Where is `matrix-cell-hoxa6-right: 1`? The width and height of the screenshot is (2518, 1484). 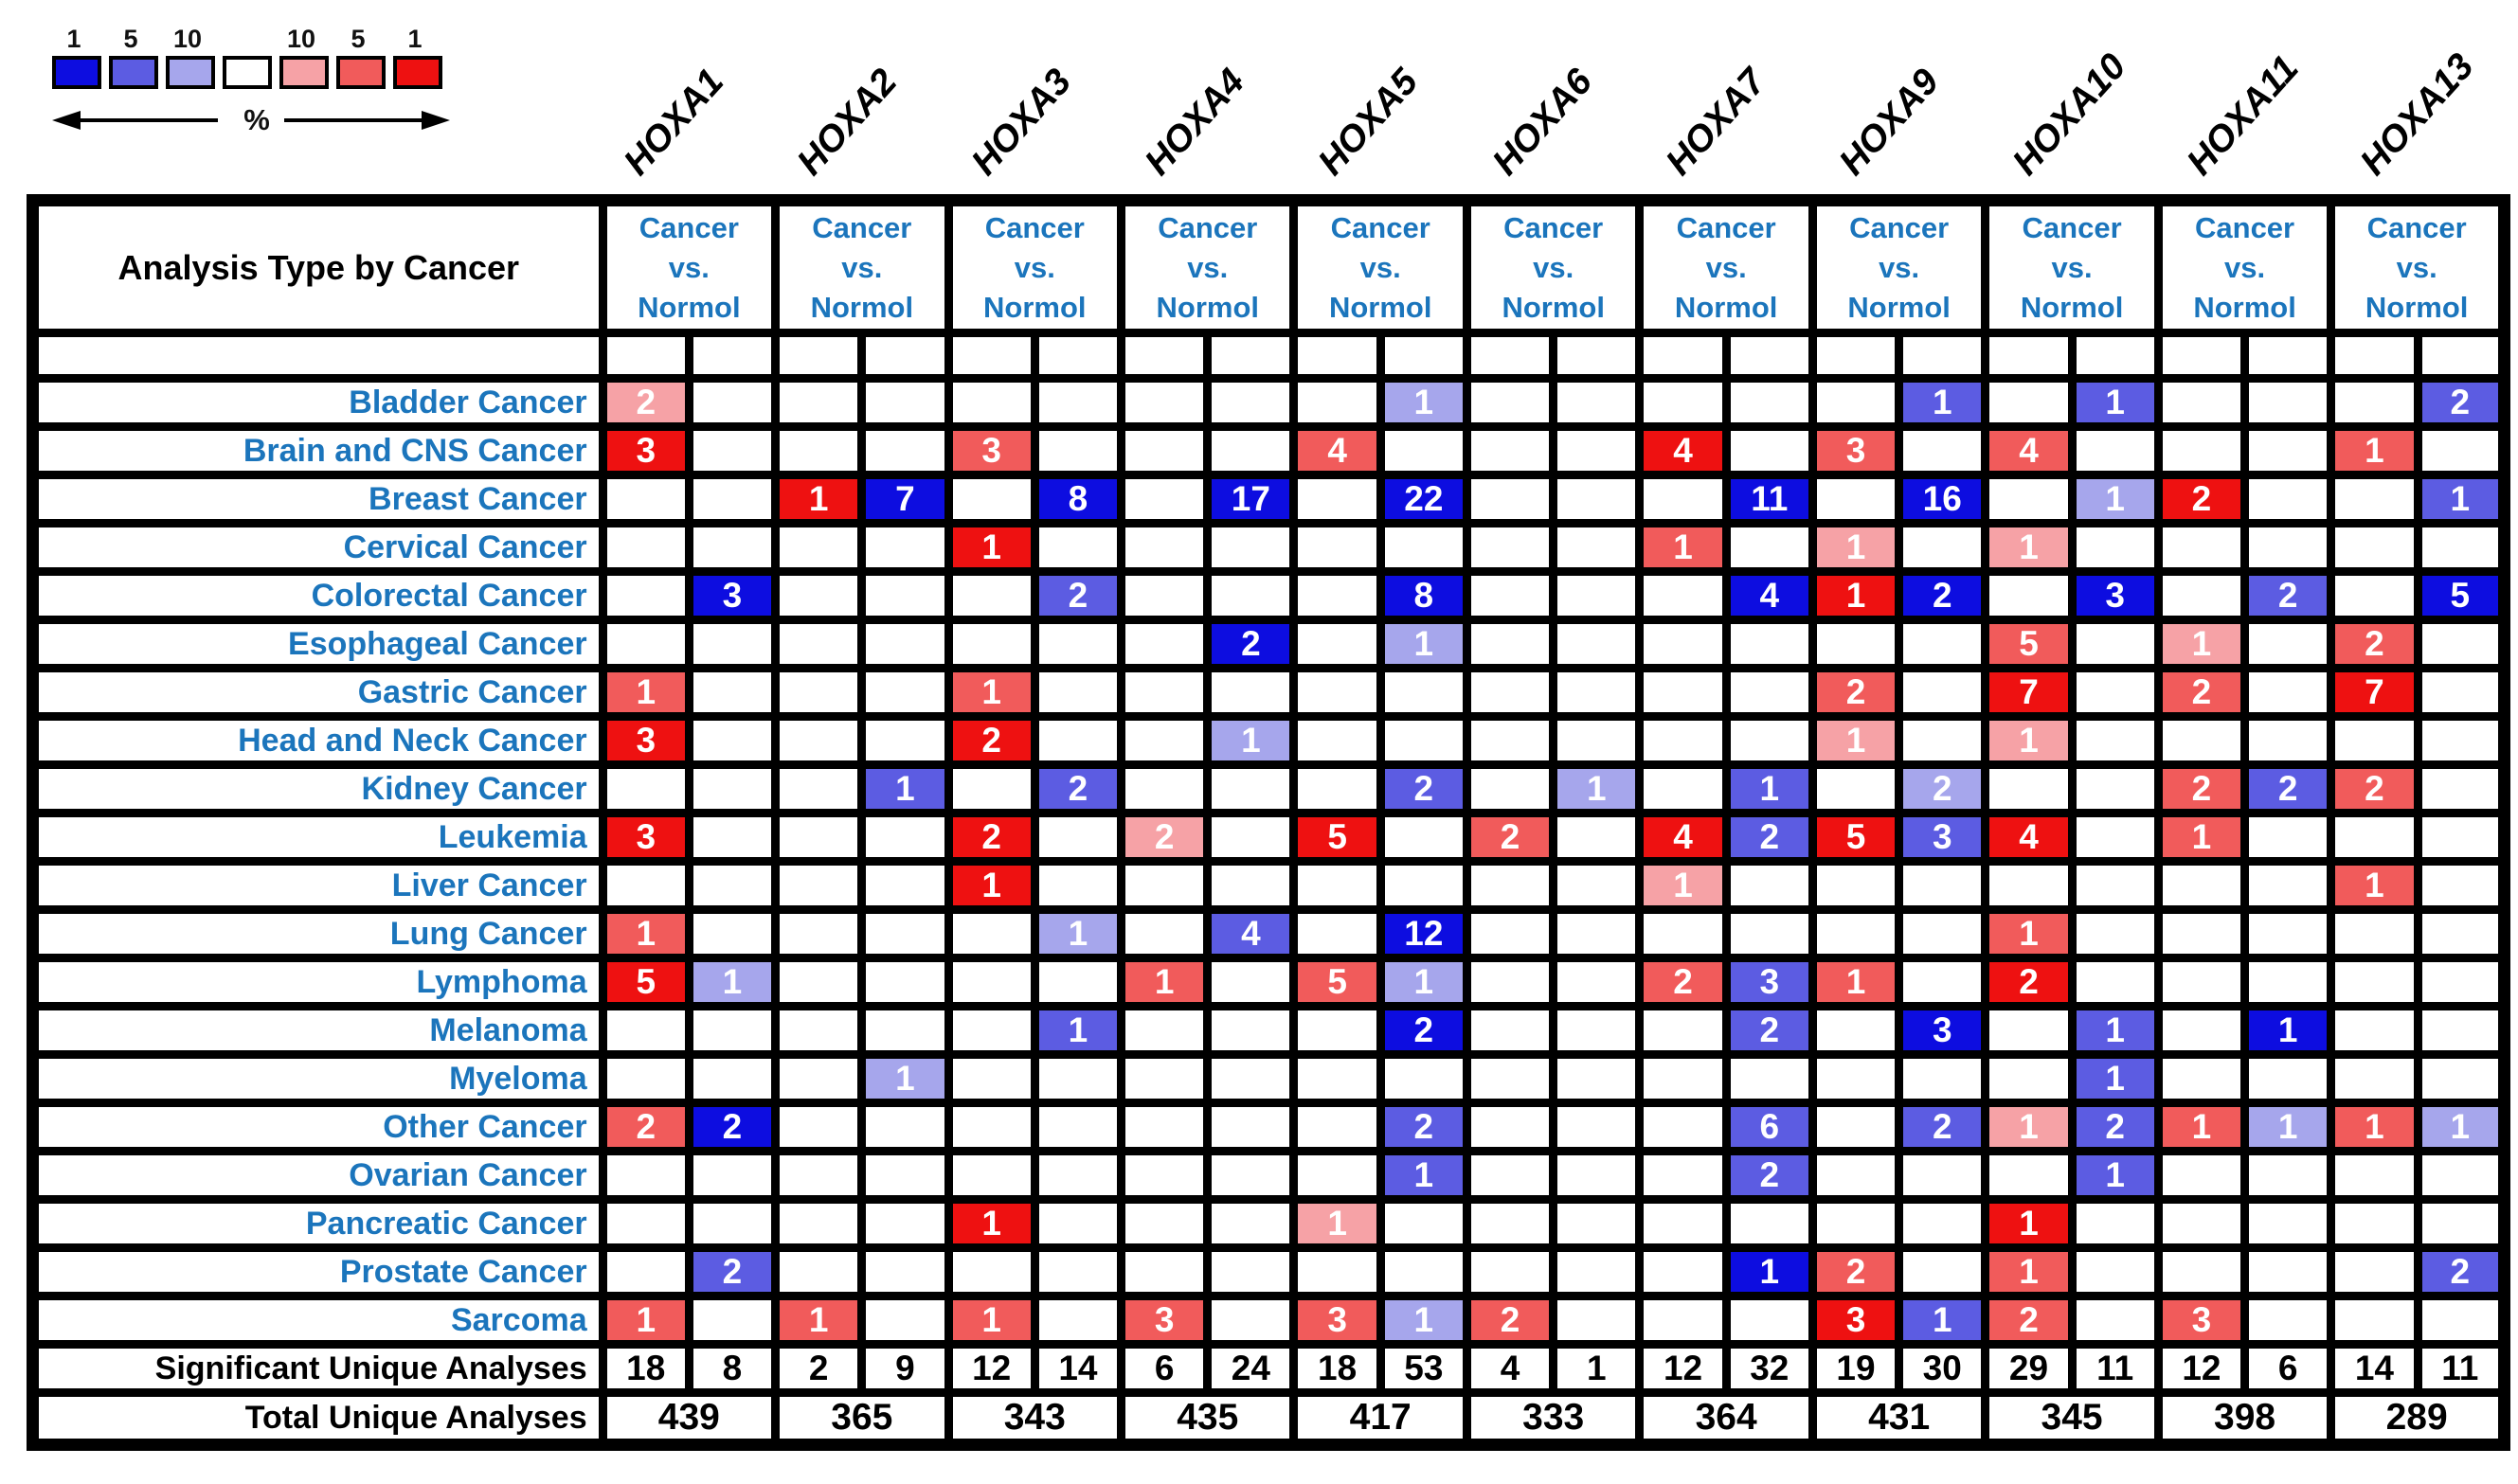
matrix-cell-hoxa6-right: 1 is located at coordinates (1597, 788).